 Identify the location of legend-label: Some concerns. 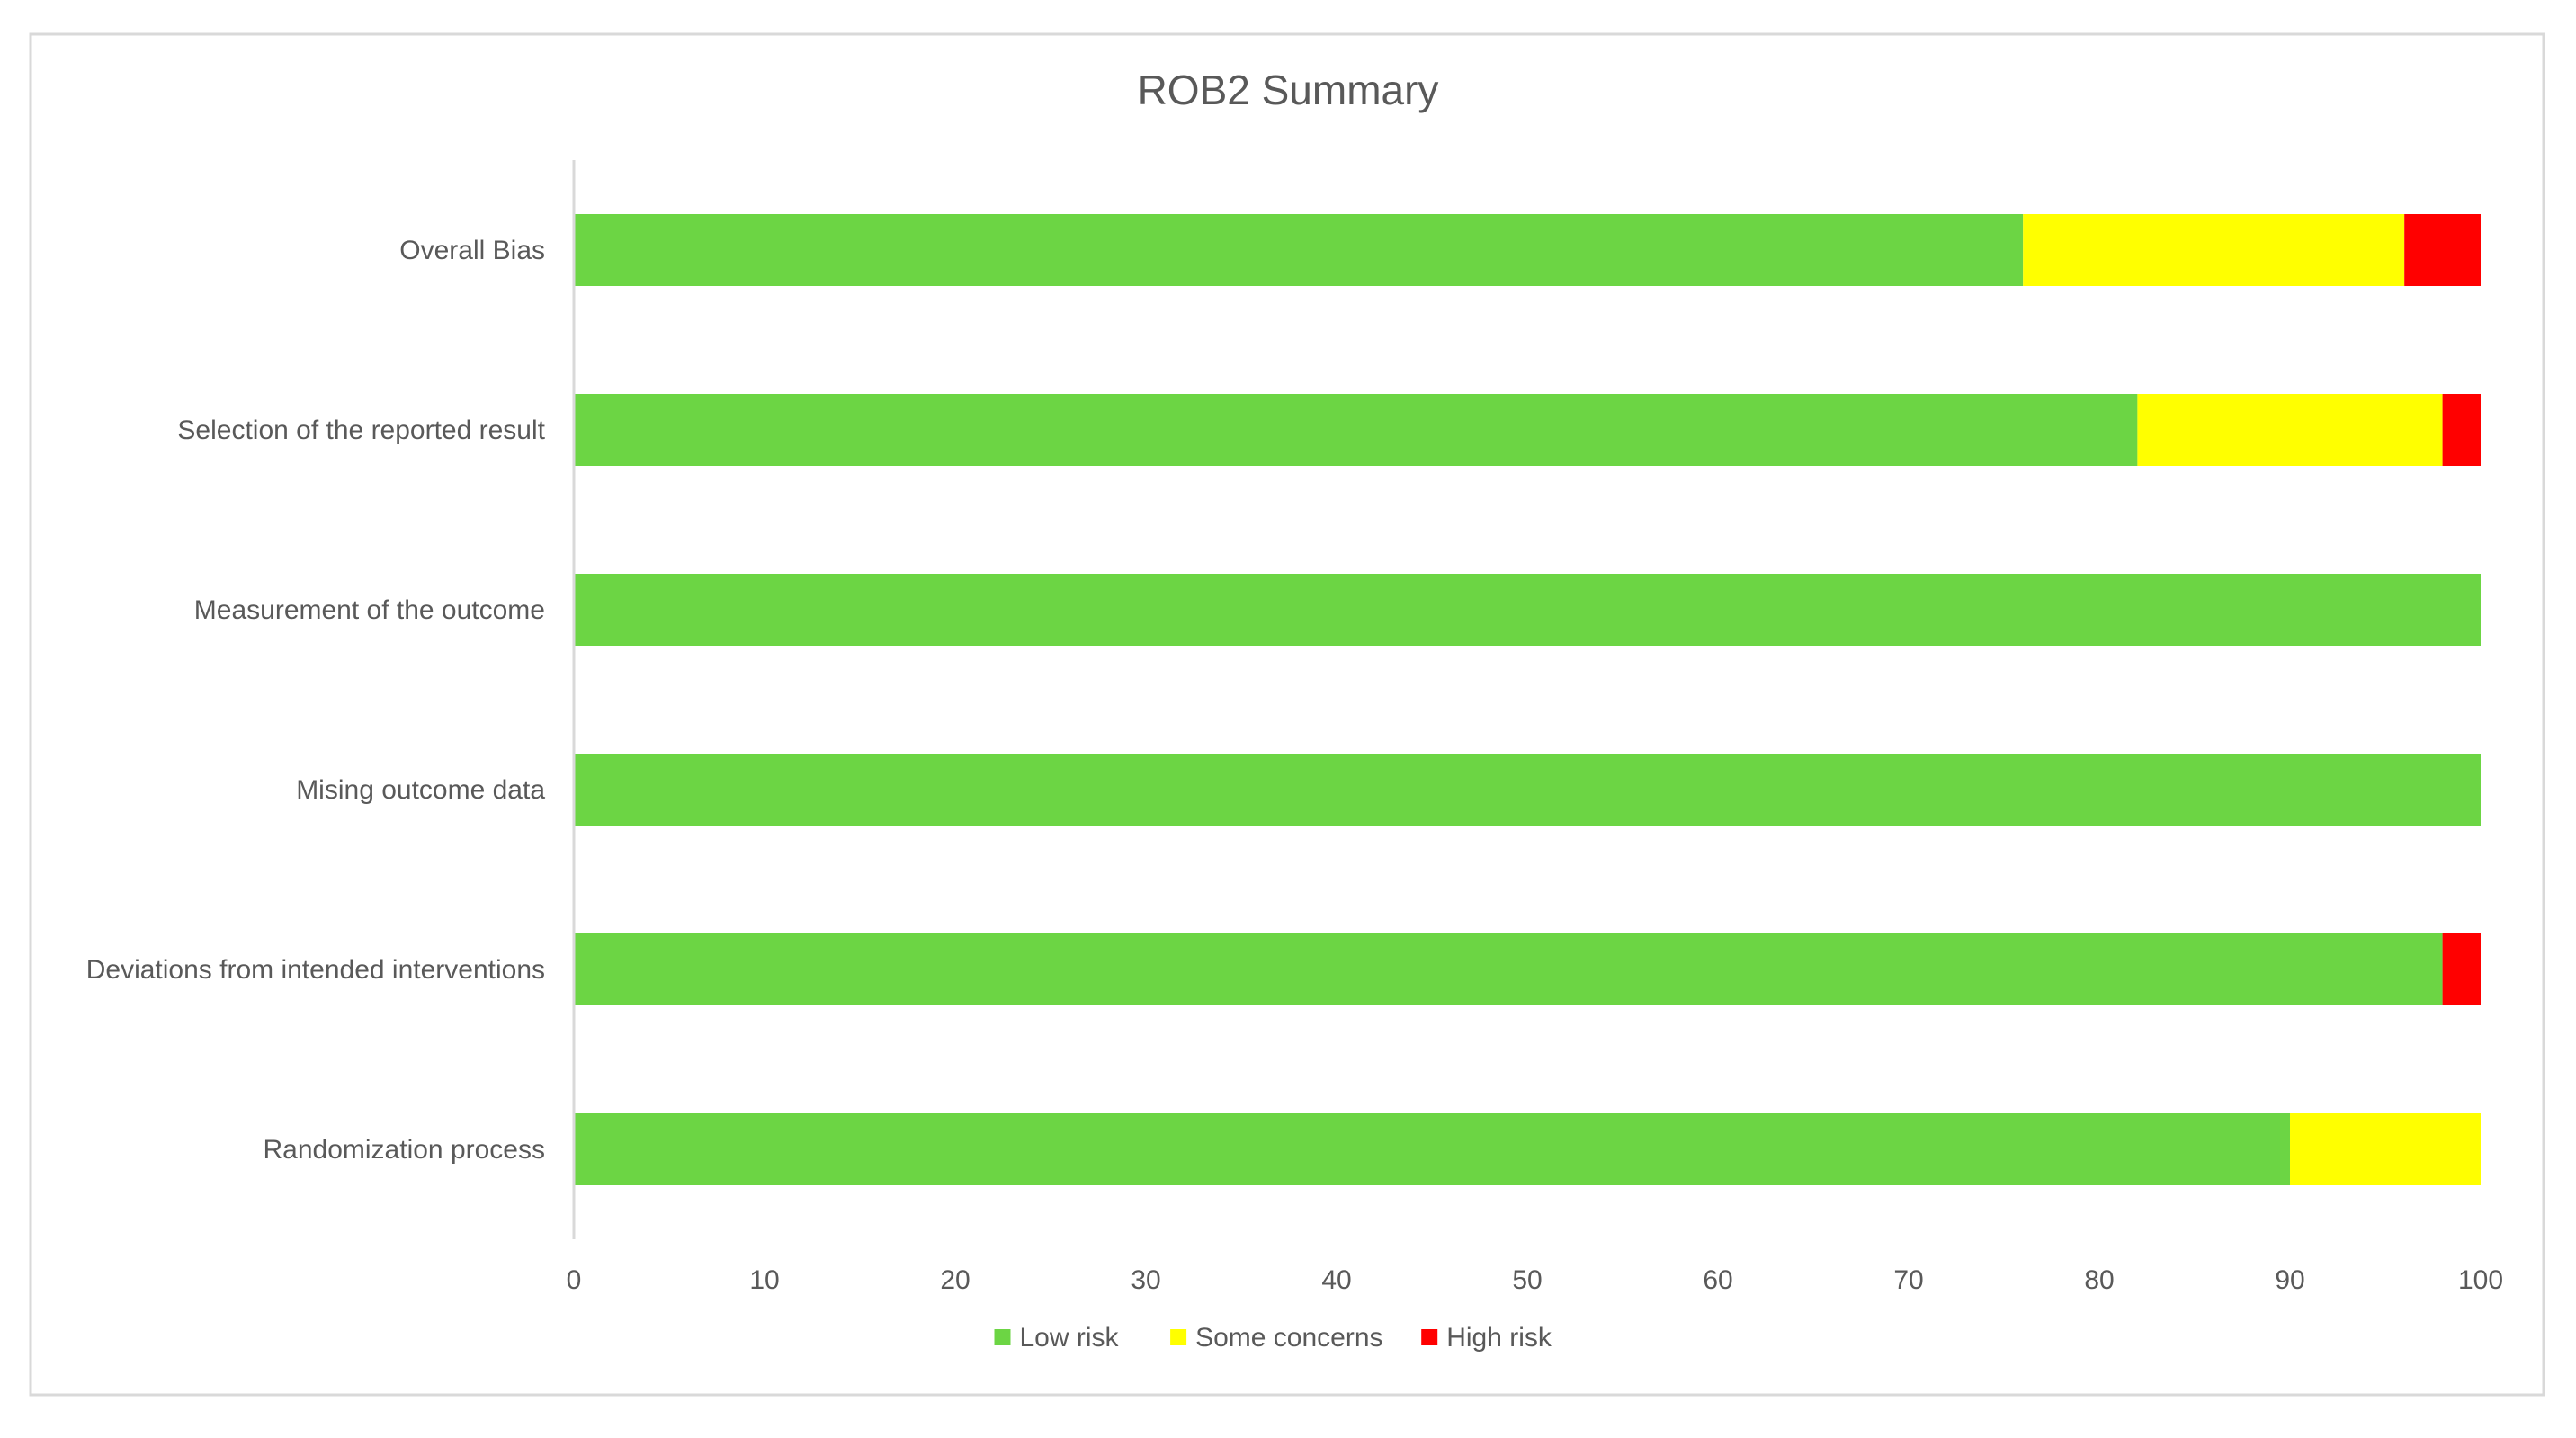
(1288, 1338).